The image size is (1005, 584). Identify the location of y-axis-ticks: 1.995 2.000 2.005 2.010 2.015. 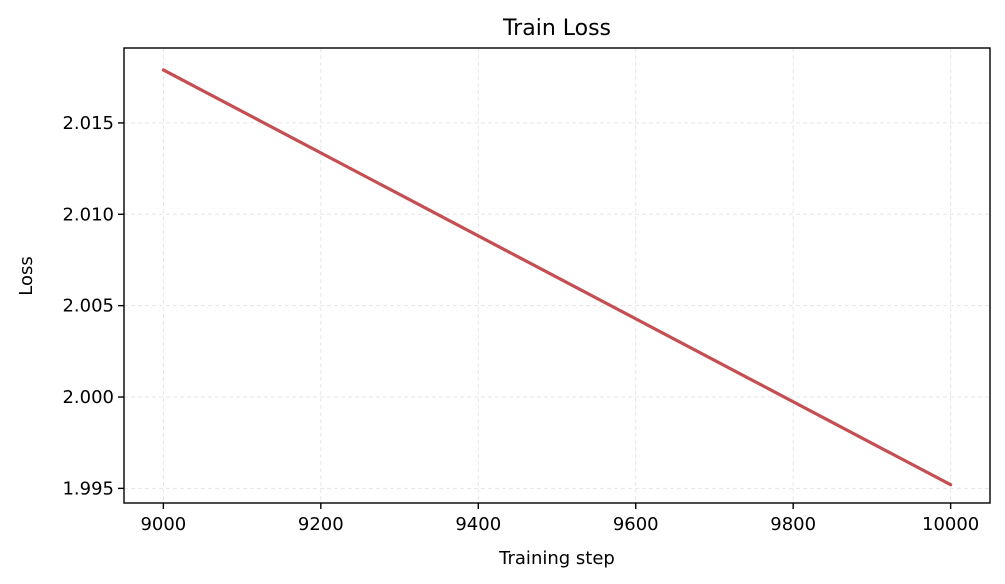
(93, 306).